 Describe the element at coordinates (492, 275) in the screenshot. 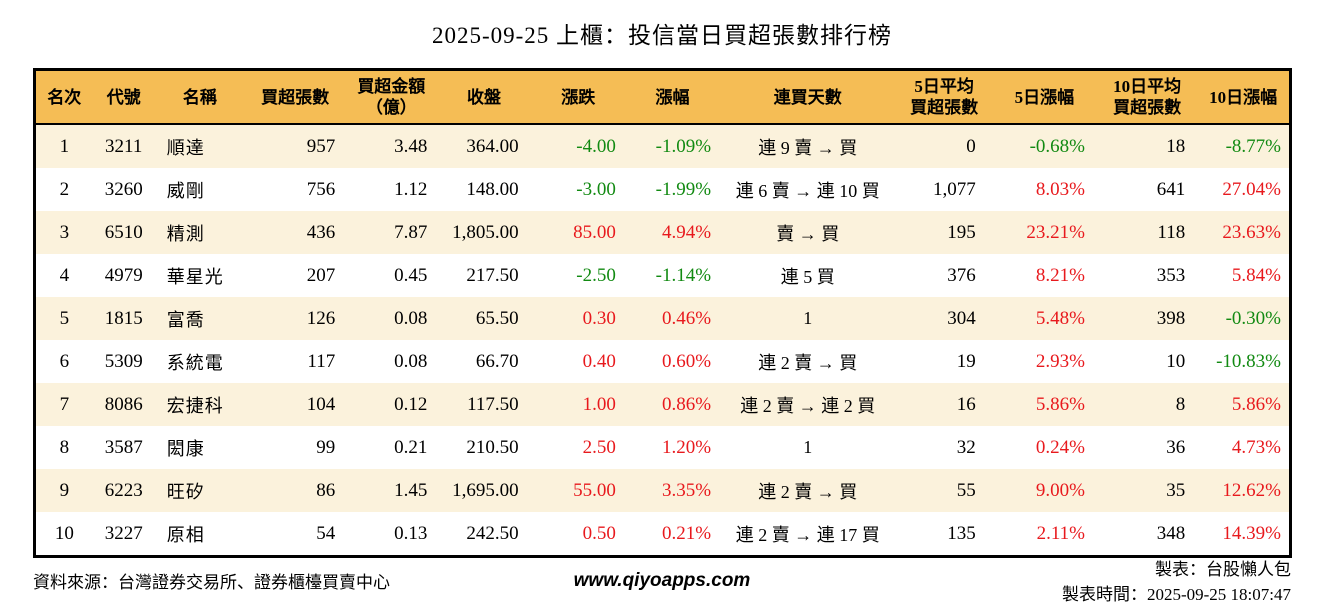

I see `close-cell: 217.50` at that location.